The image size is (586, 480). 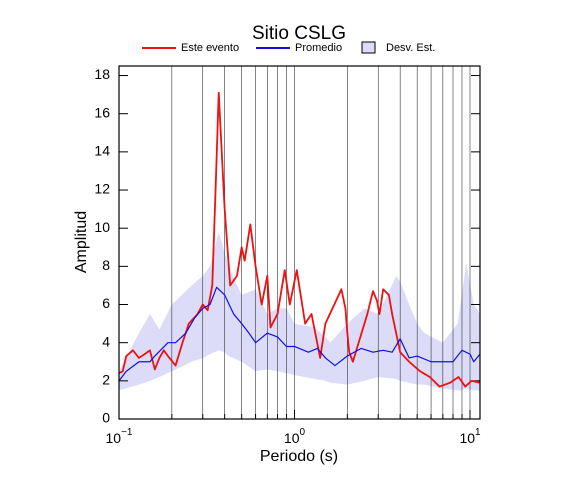 I want to click on y-tick-label: 16, so click(x=102, y=112).